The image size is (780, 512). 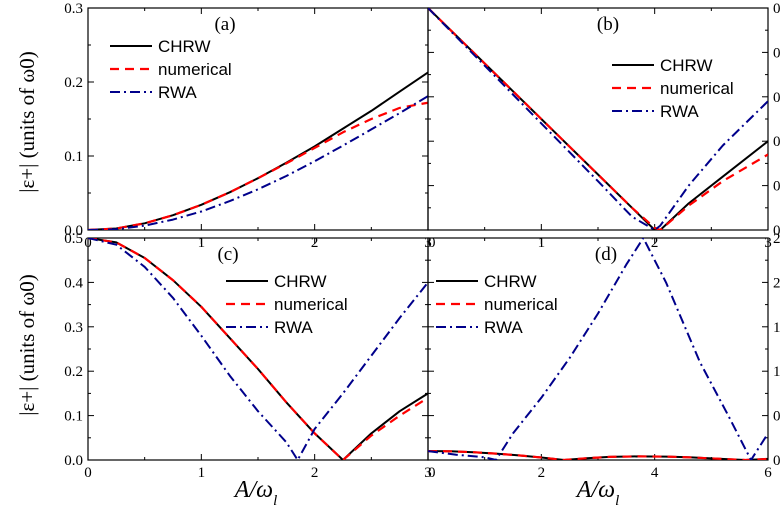 What do you see at coordinates (227, 254) in the screenshot?
I see `panel-label: (c)` at bounding box center [227, 254].